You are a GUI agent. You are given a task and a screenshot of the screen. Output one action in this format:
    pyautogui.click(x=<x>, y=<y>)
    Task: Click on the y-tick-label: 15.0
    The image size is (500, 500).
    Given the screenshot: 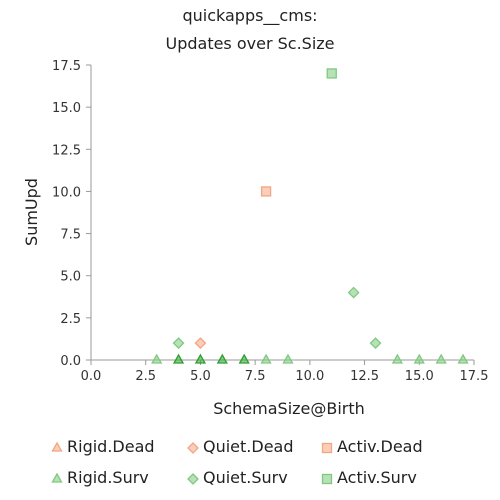 What is the action you would take?
    pyautogui.click(x=66, y=108)
    